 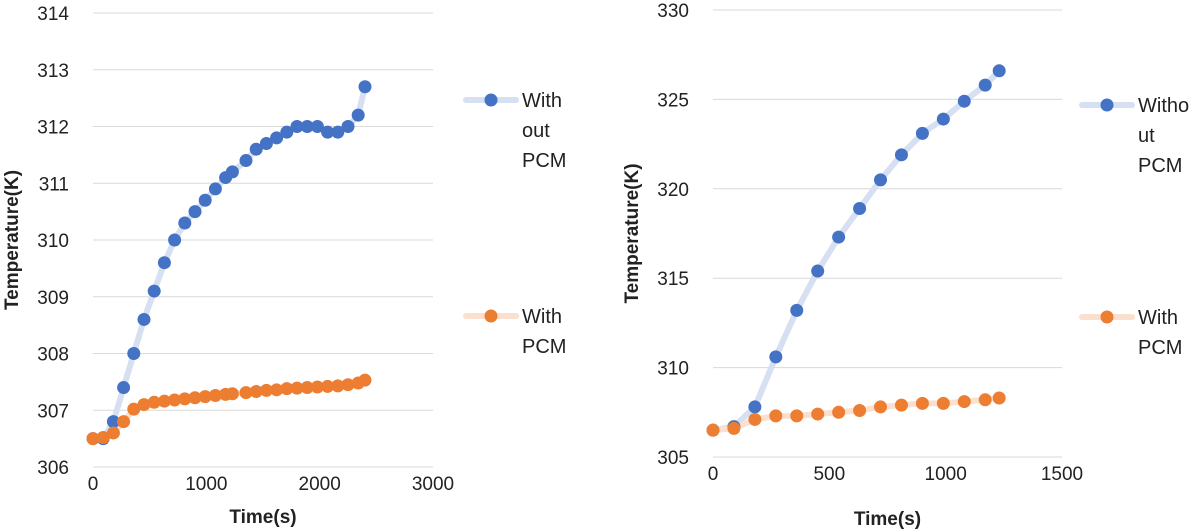 I want to click on y-tick-label: 308, so click(x=53, y=355).